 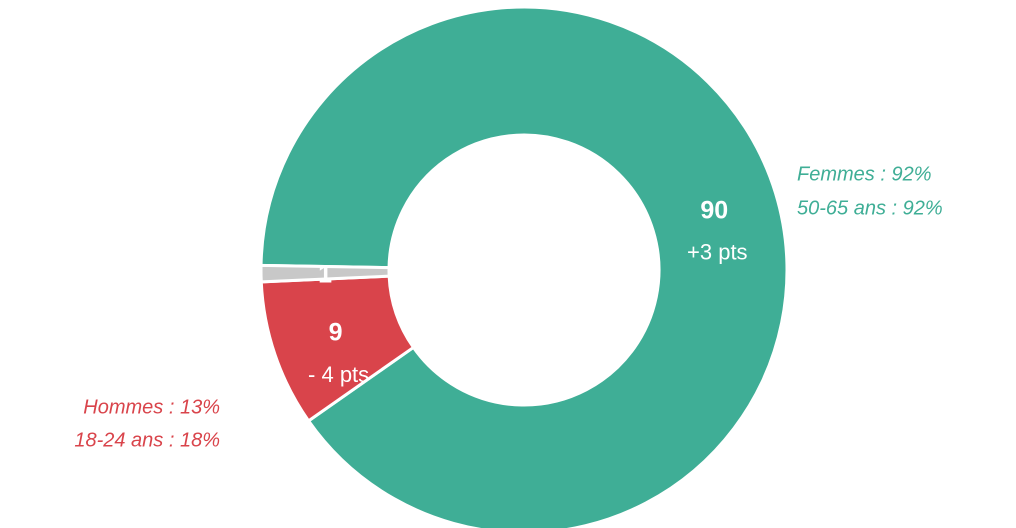 What do you see at coordinates (717, 252) in the screenshot?
I see `sub-label: +3 pts` at bounding box center [717, 252].